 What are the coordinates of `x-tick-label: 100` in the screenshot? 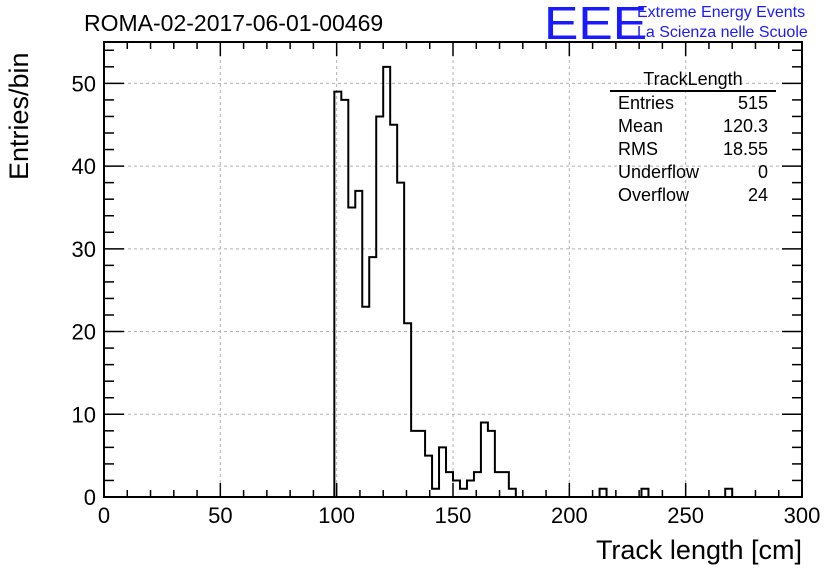 It's located at (336, 515).